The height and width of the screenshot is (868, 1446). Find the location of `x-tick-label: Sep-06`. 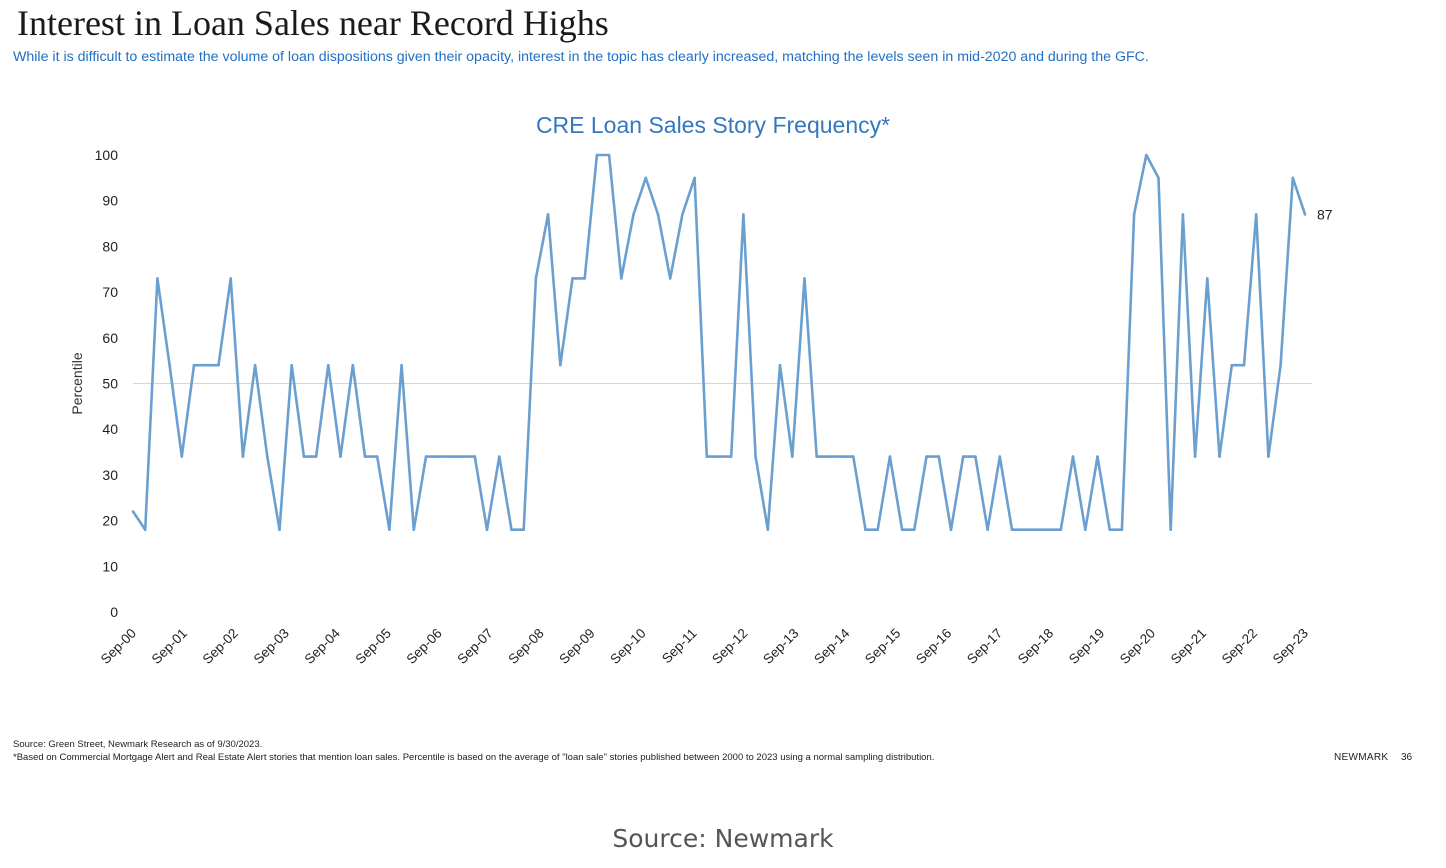

x-tick-label: Sep-06 is located at coordinates (423, 646).